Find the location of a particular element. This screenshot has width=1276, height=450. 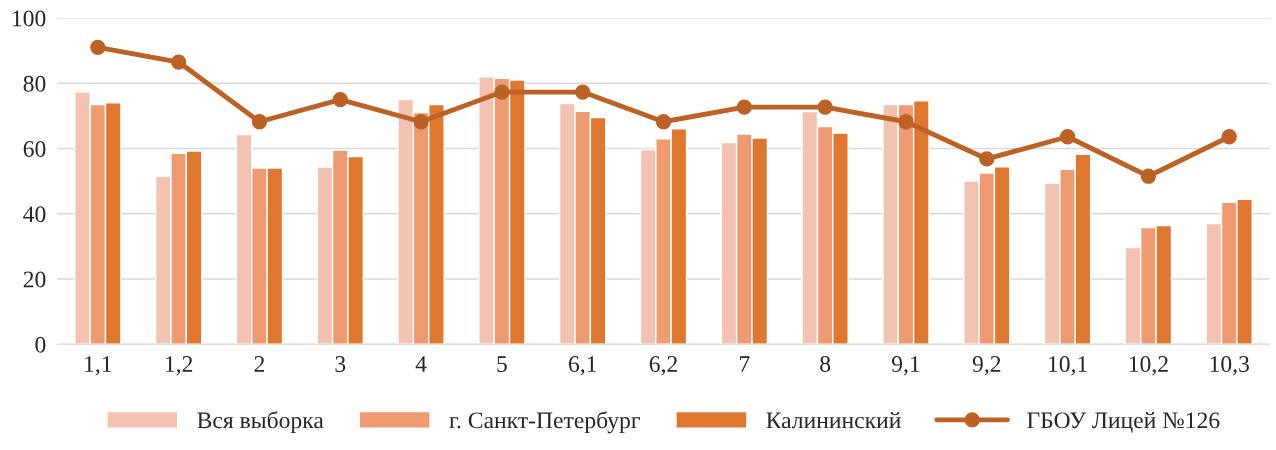

x-tick-label: 5 is located at coordinates (502, 364).